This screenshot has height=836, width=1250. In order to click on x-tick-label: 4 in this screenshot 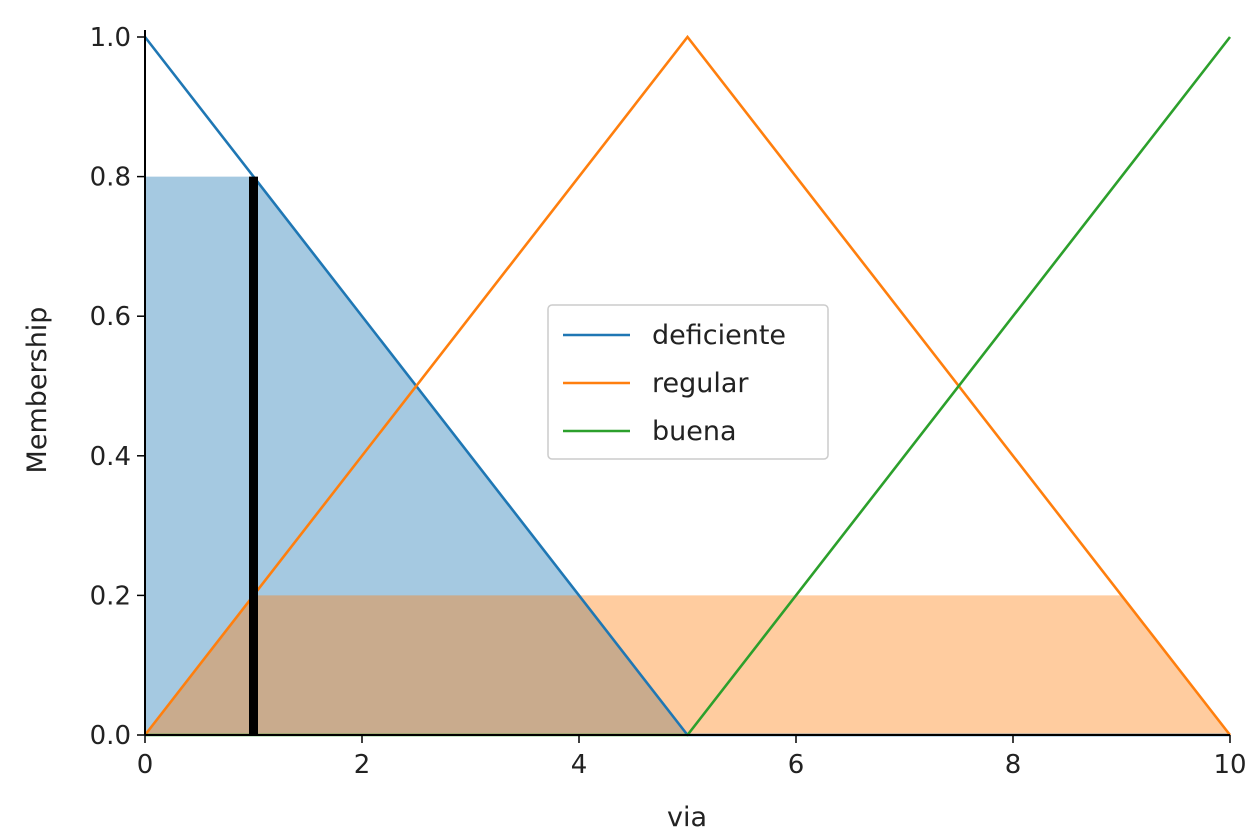, I will do `click(579, 765)`.